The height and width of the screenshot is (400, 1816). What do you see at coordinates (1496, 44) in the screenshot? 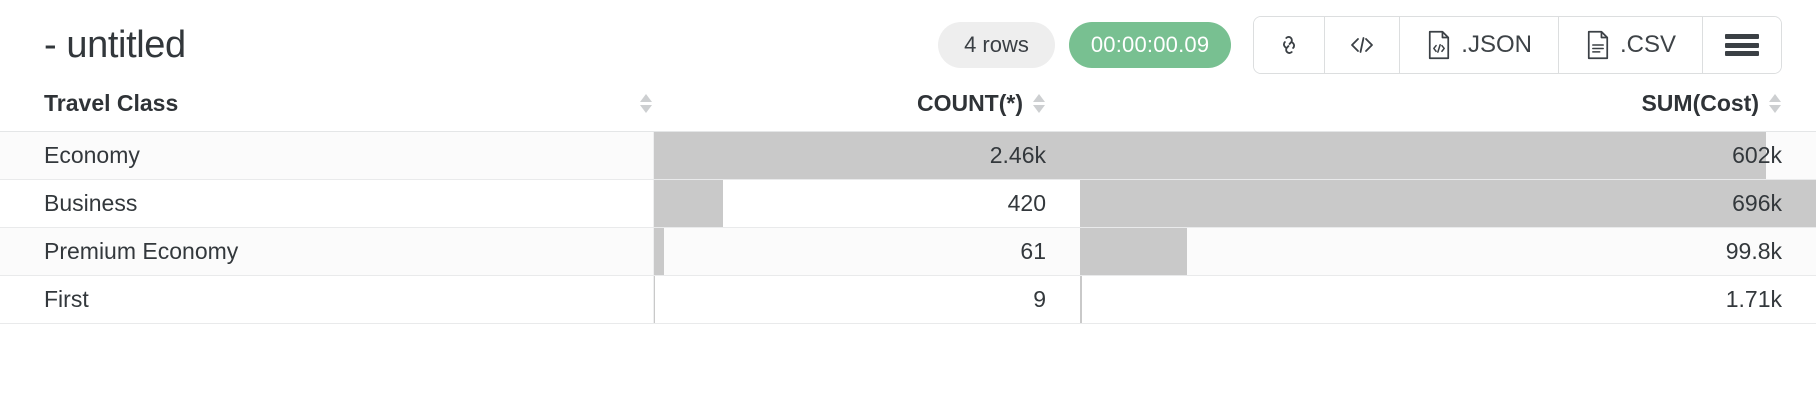
I see `download-json-label: .JSON` at bounding box center [1496, 44].